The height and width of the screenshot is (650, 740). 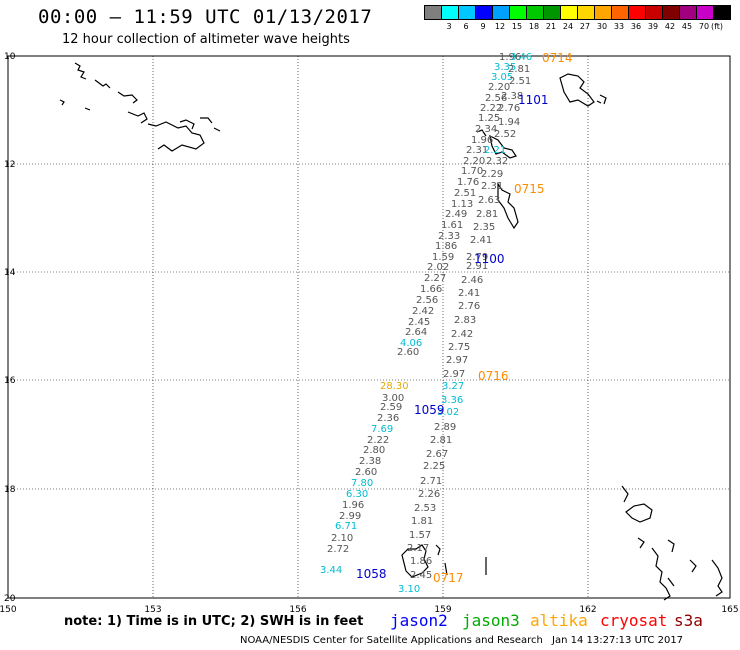 I want to click on scale-label: 27, so click(x=585, y=26).